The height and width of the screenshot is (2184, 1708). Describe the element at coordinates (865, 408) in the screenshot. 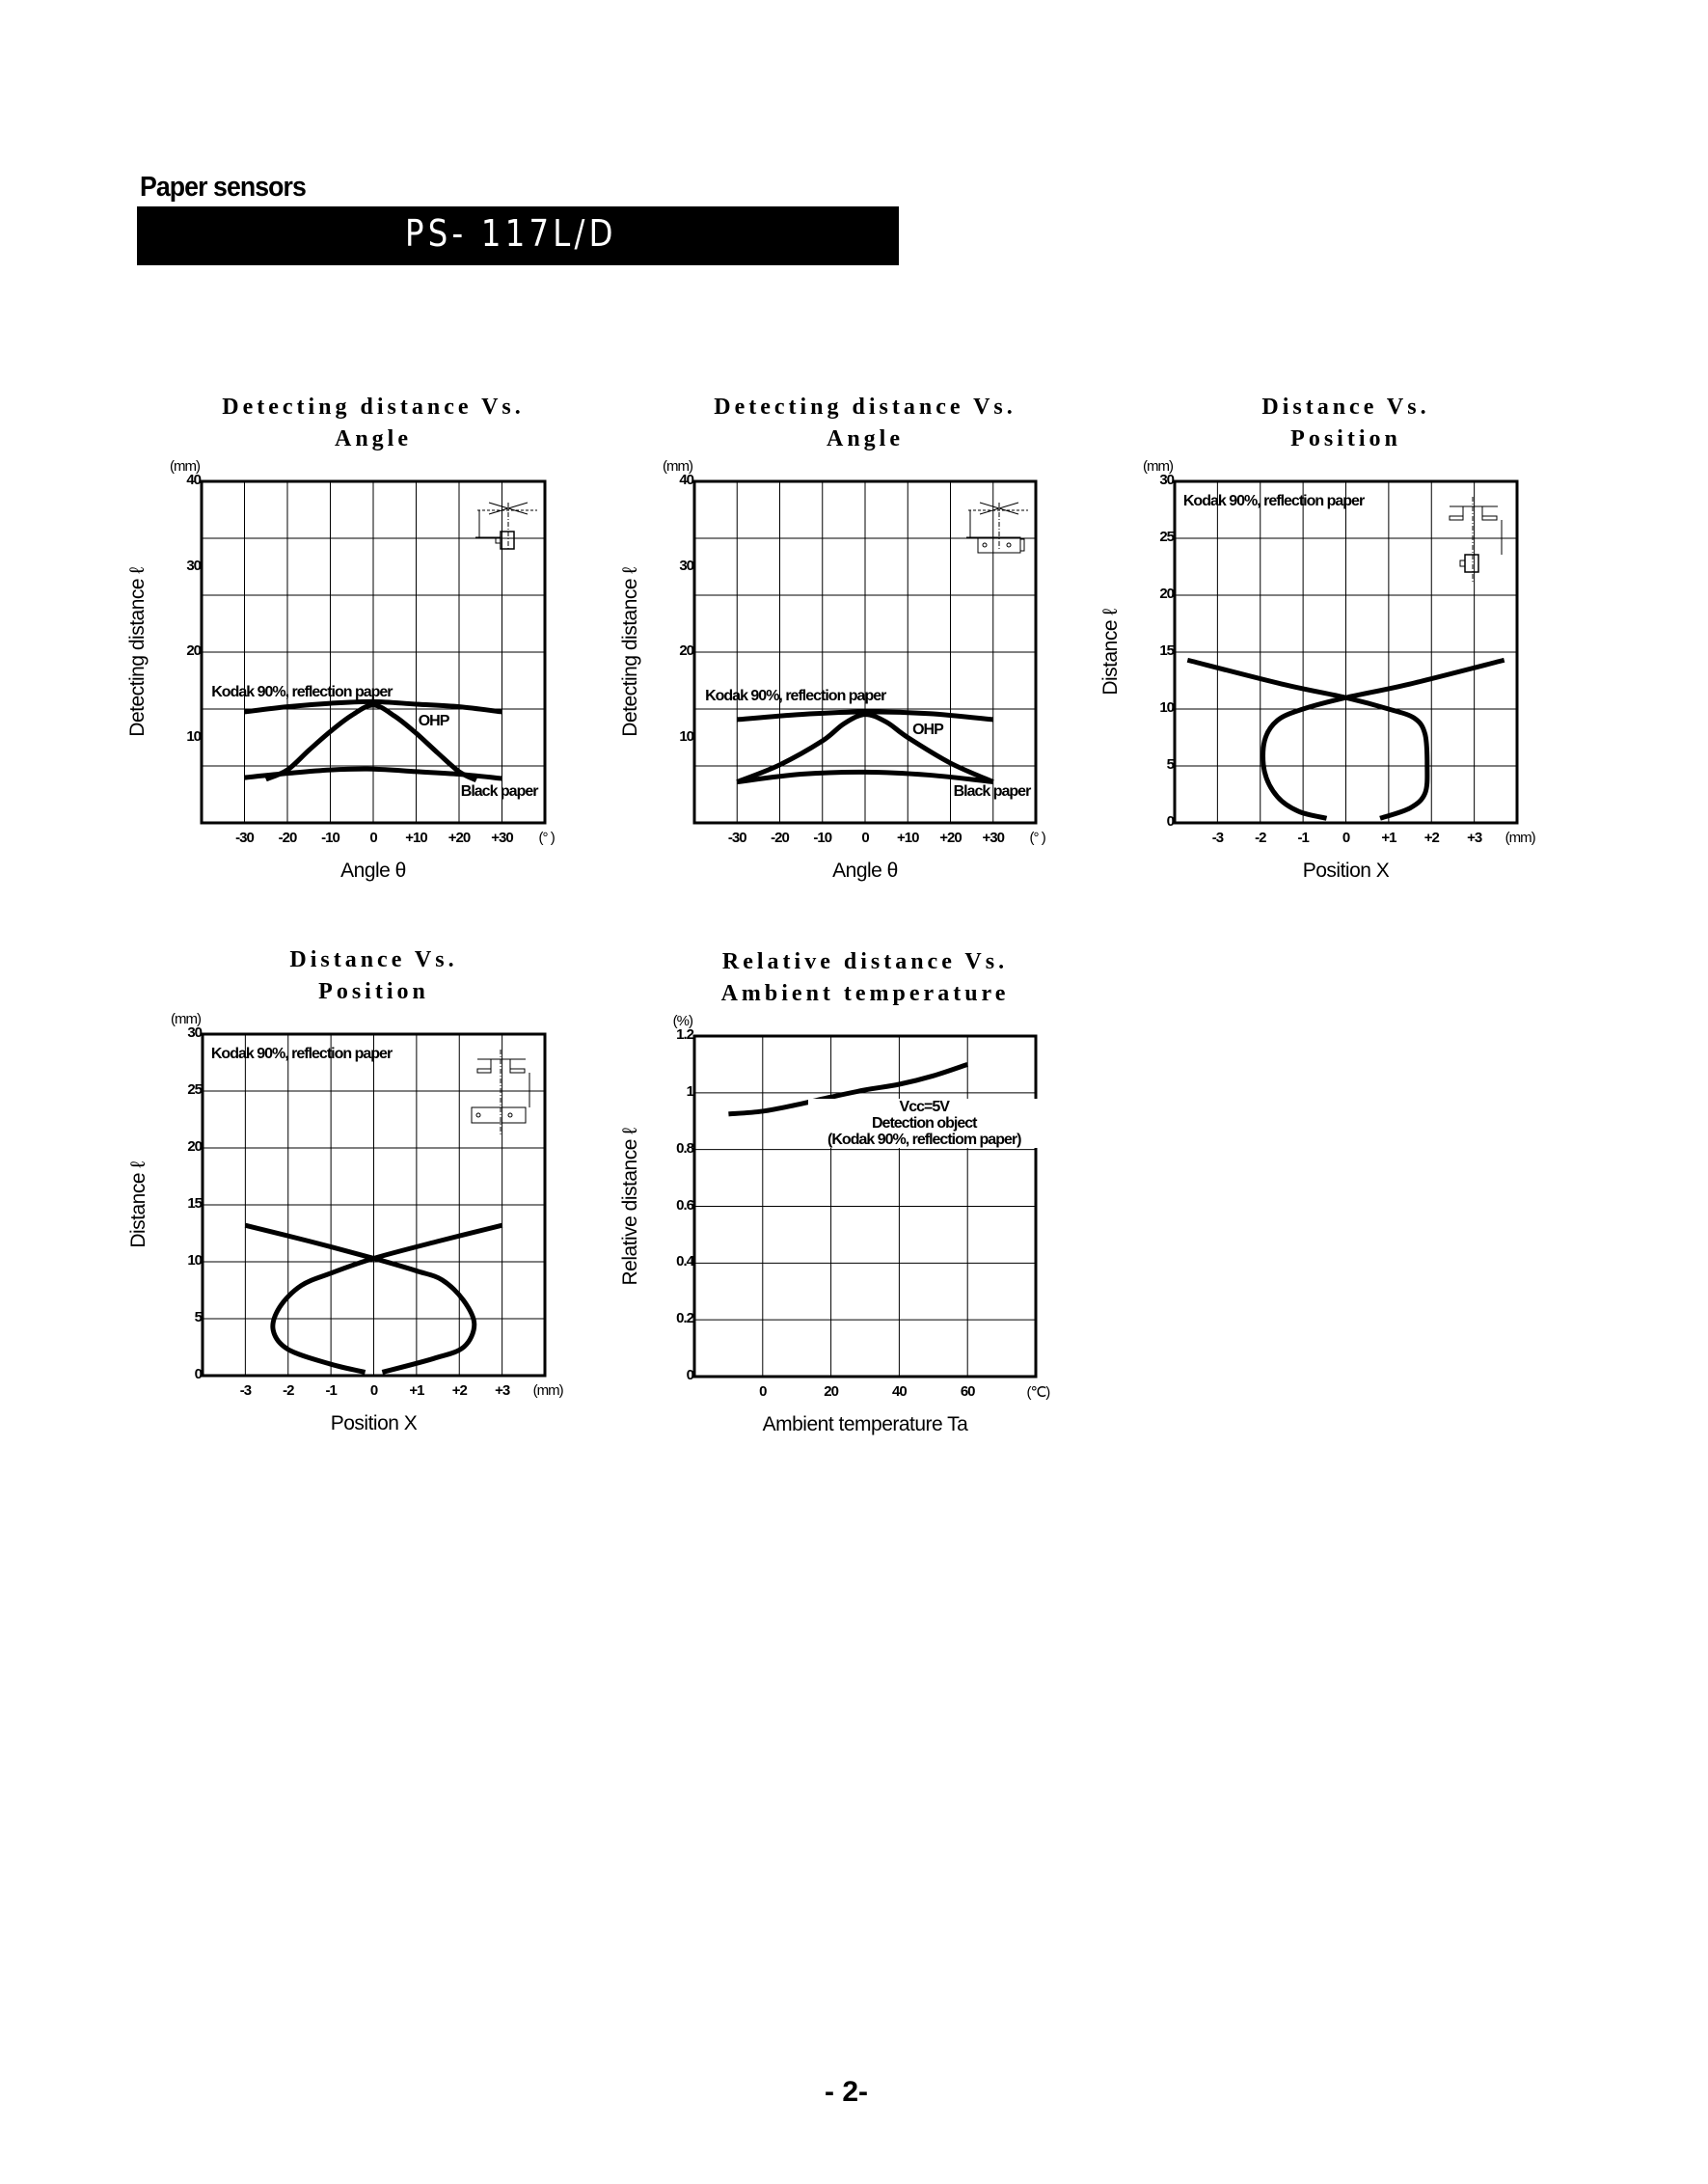

I see `chart-title-line: Detecting distance Vs.` at that location.